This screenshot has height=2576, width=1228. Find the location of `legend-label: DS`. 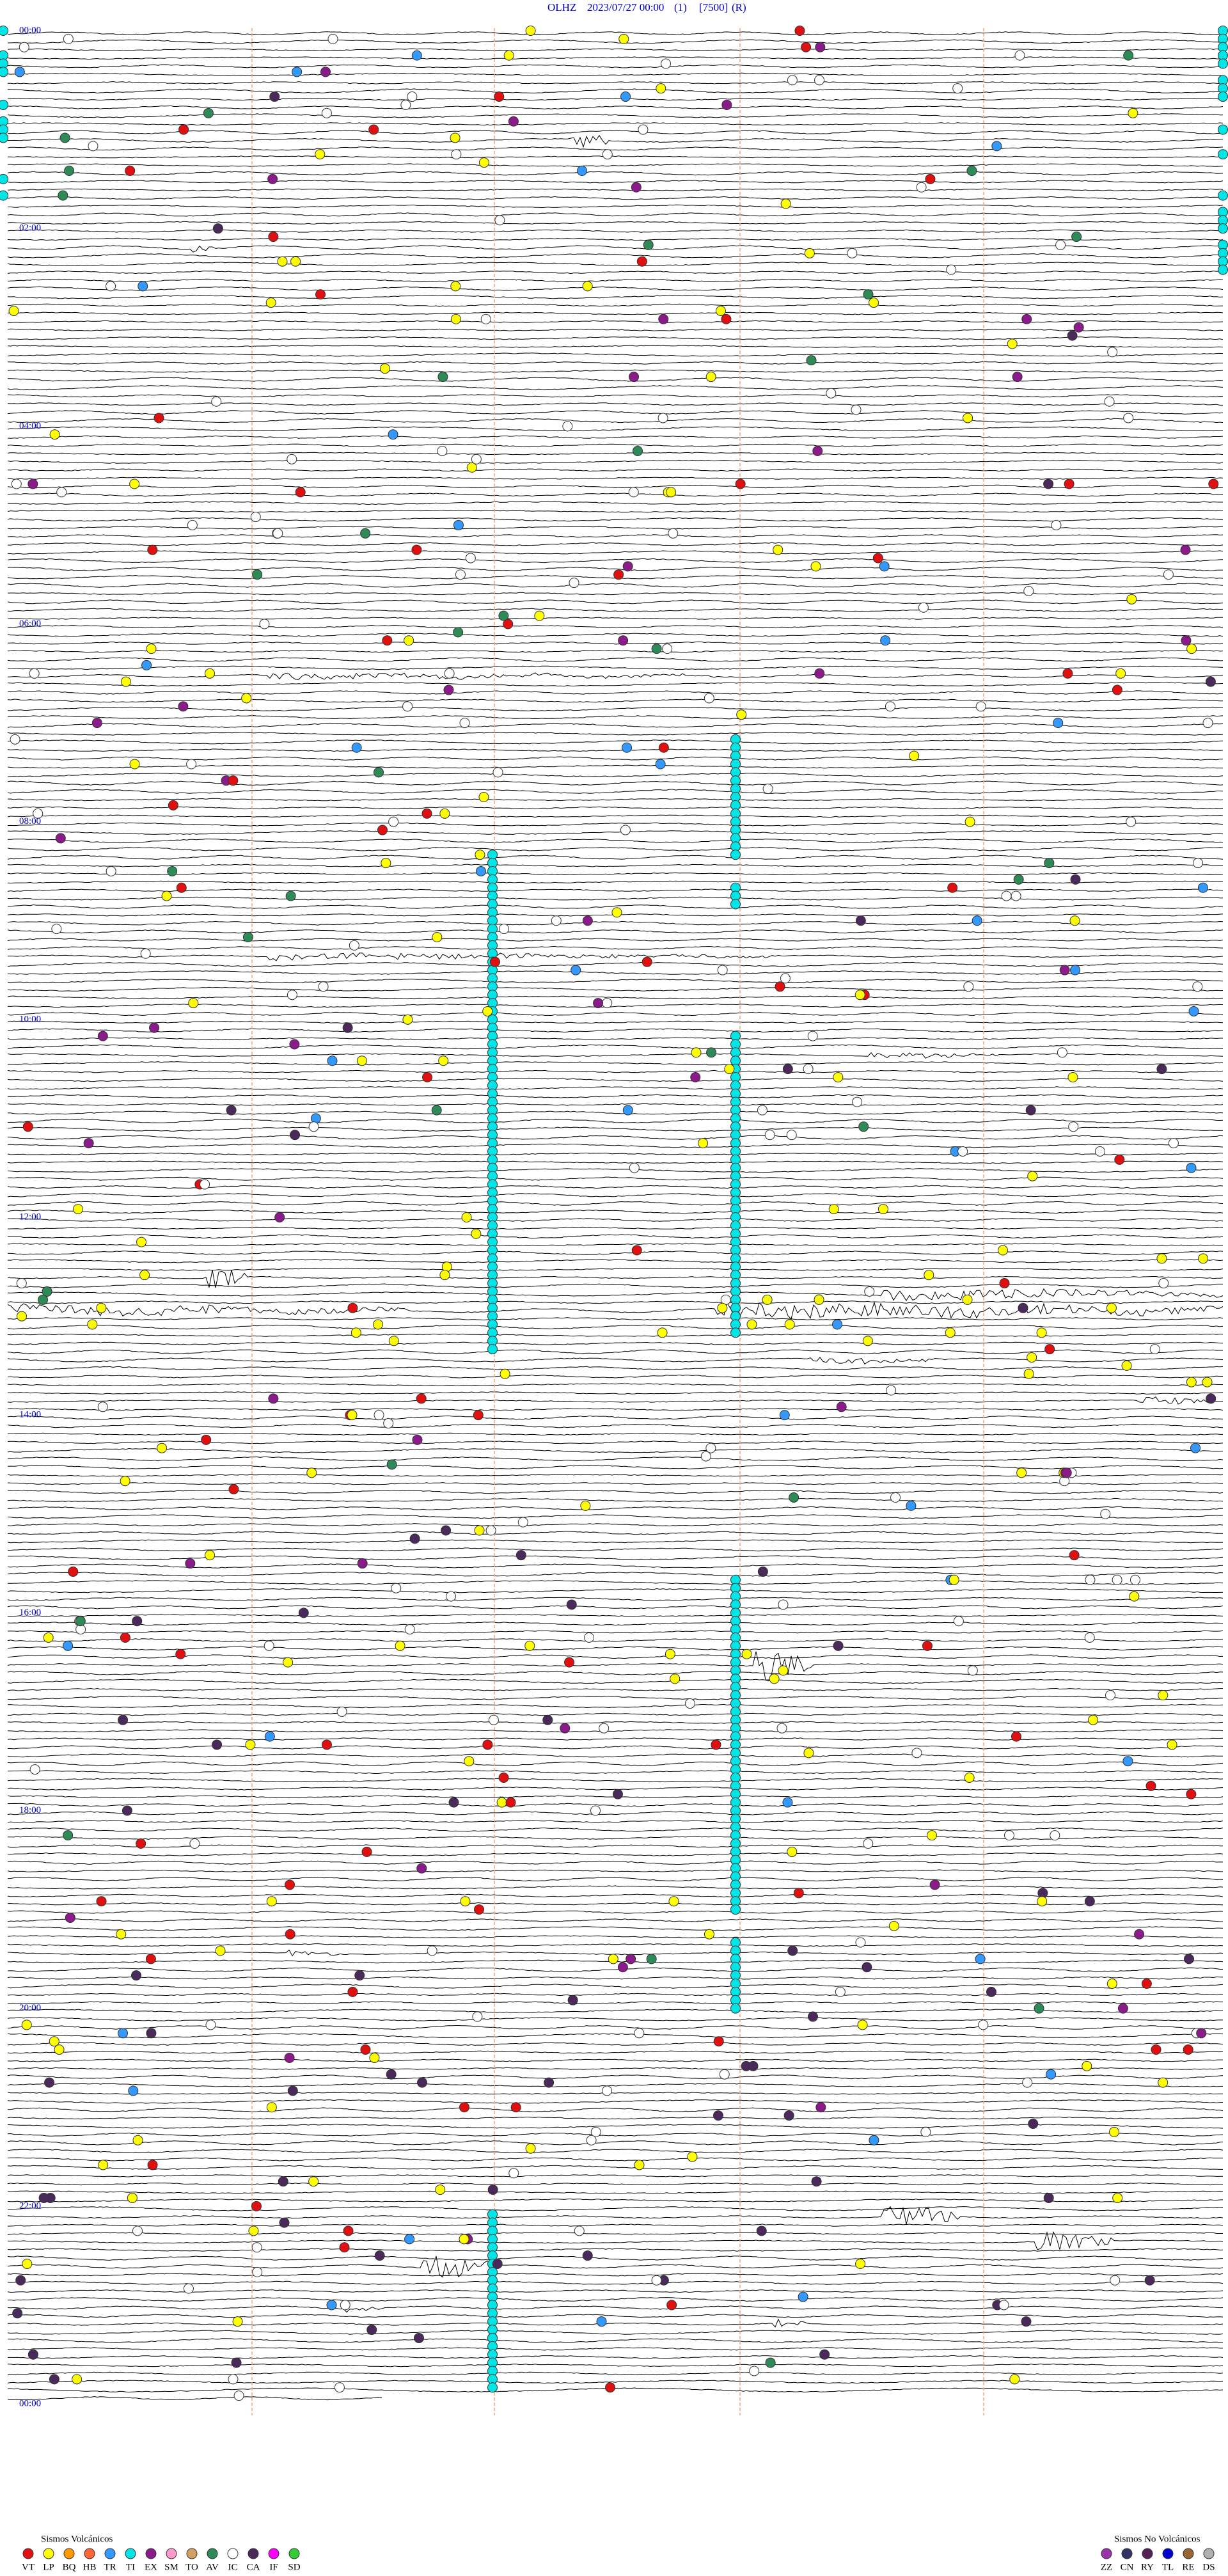

legend-label: DS is located at coordinates (1208, 2567).